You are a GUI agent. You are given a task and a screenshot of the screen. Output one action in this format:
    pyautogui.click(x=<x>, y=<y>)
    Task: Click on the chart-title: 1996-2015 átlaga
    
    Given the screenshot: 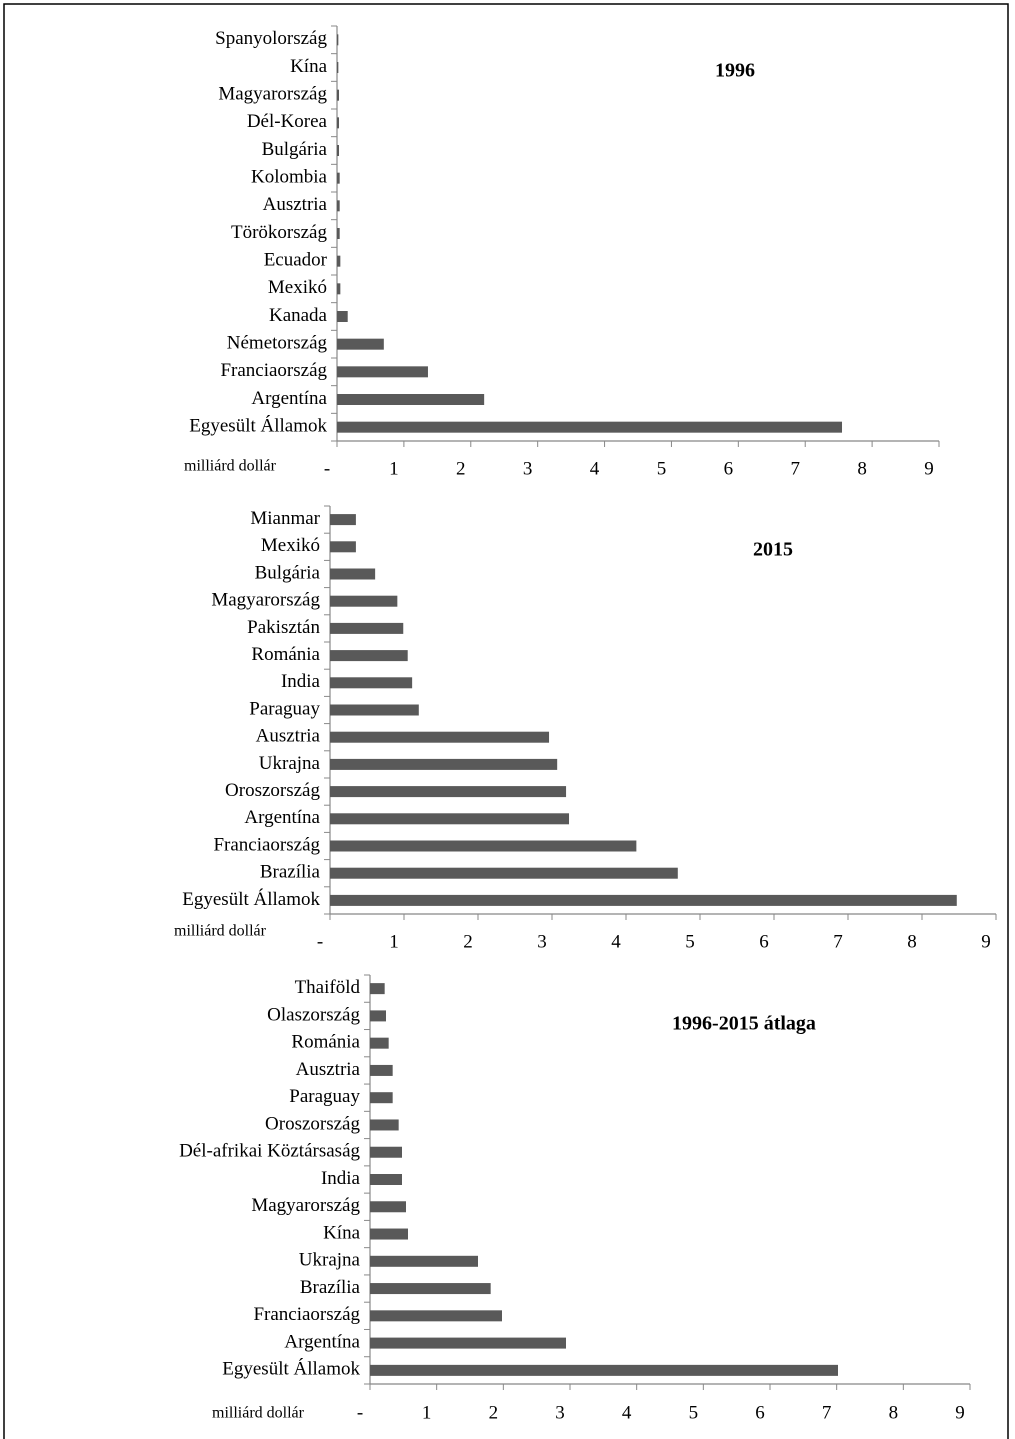 What is the action you would take?
    pyautogui.click(x=744, y=1024)
    